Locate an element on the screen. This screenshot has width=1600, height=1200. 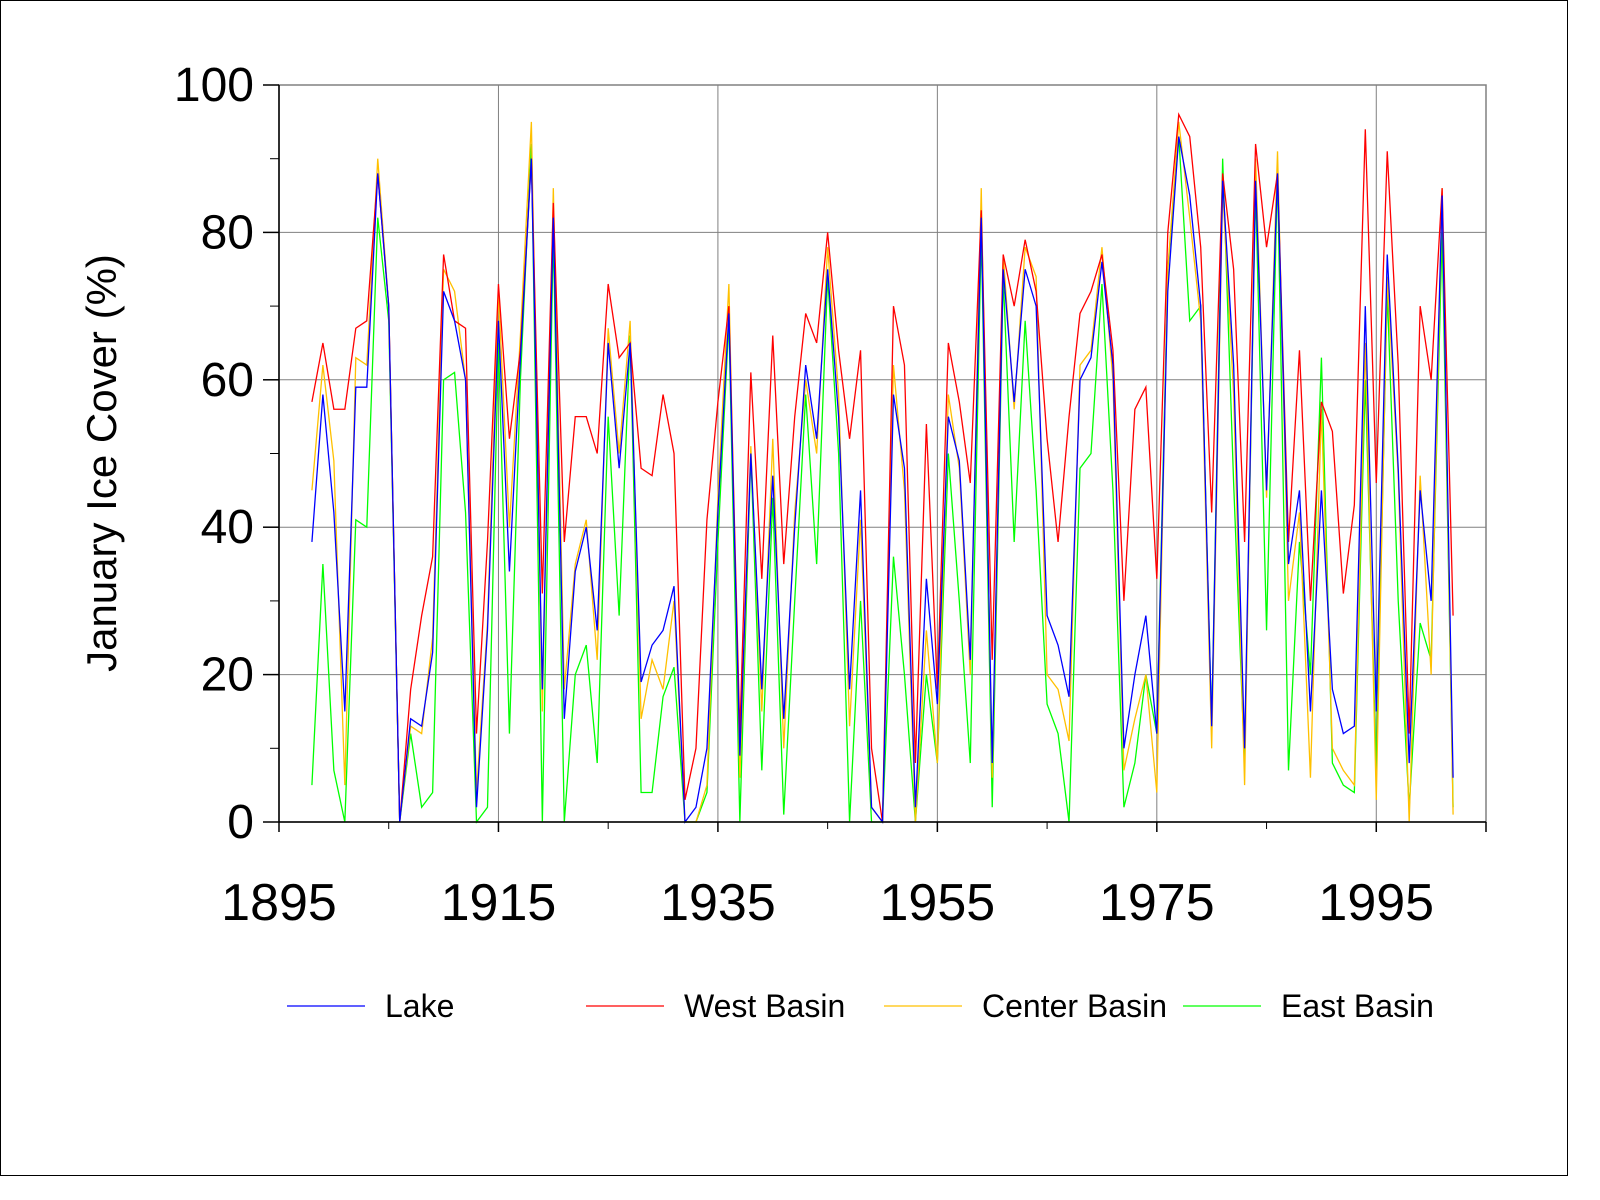
y-tick-label: 60 is located at coordinates (227, 380).